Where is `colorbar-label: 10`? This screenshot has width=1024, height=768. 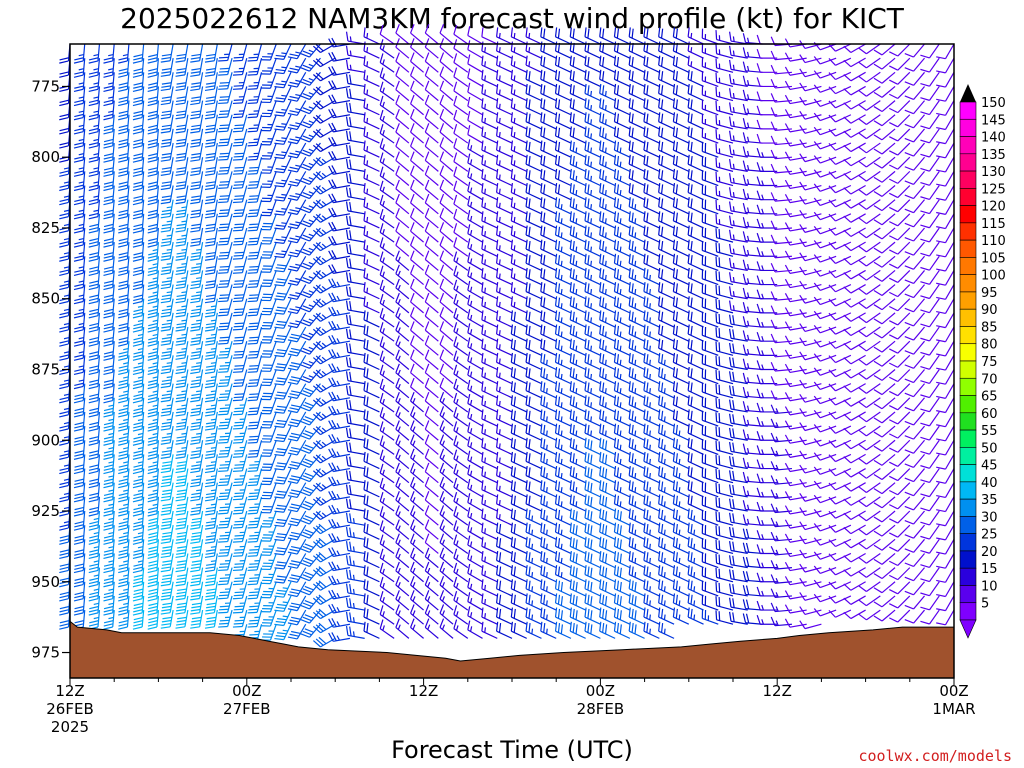 colorbar-label: 10 is located at coordinates (989, 586).